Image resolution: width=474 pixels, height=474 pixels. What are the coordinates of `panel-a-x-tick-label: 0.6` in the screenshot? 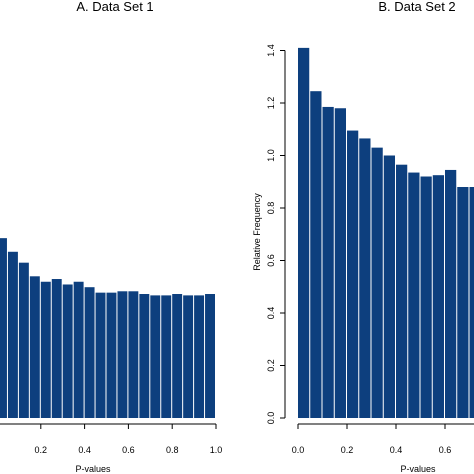 It's located at (128, 450).